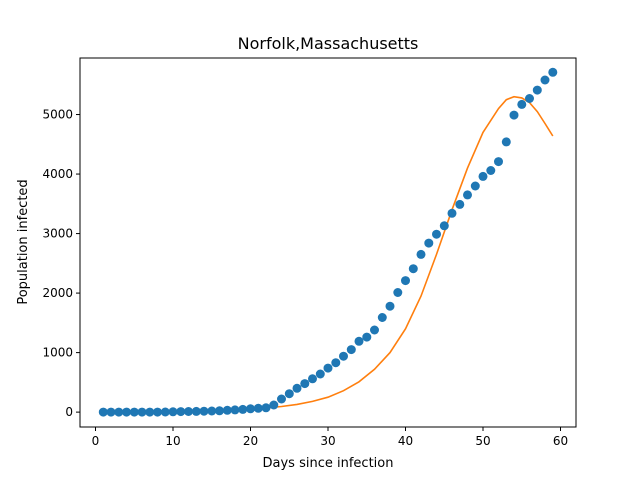  Describe the element at coordinates (23, 241) in the screenshot. I see `y-axis-label: Population infected` at that location.